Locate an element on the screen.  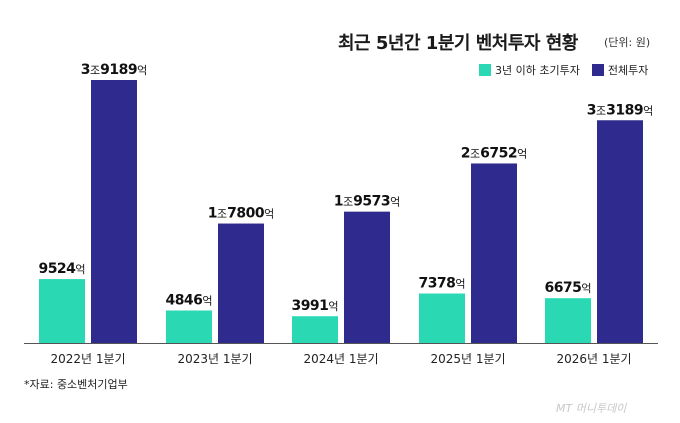
data-label-early-5: 6675억 is located at coordinates (567, 288).